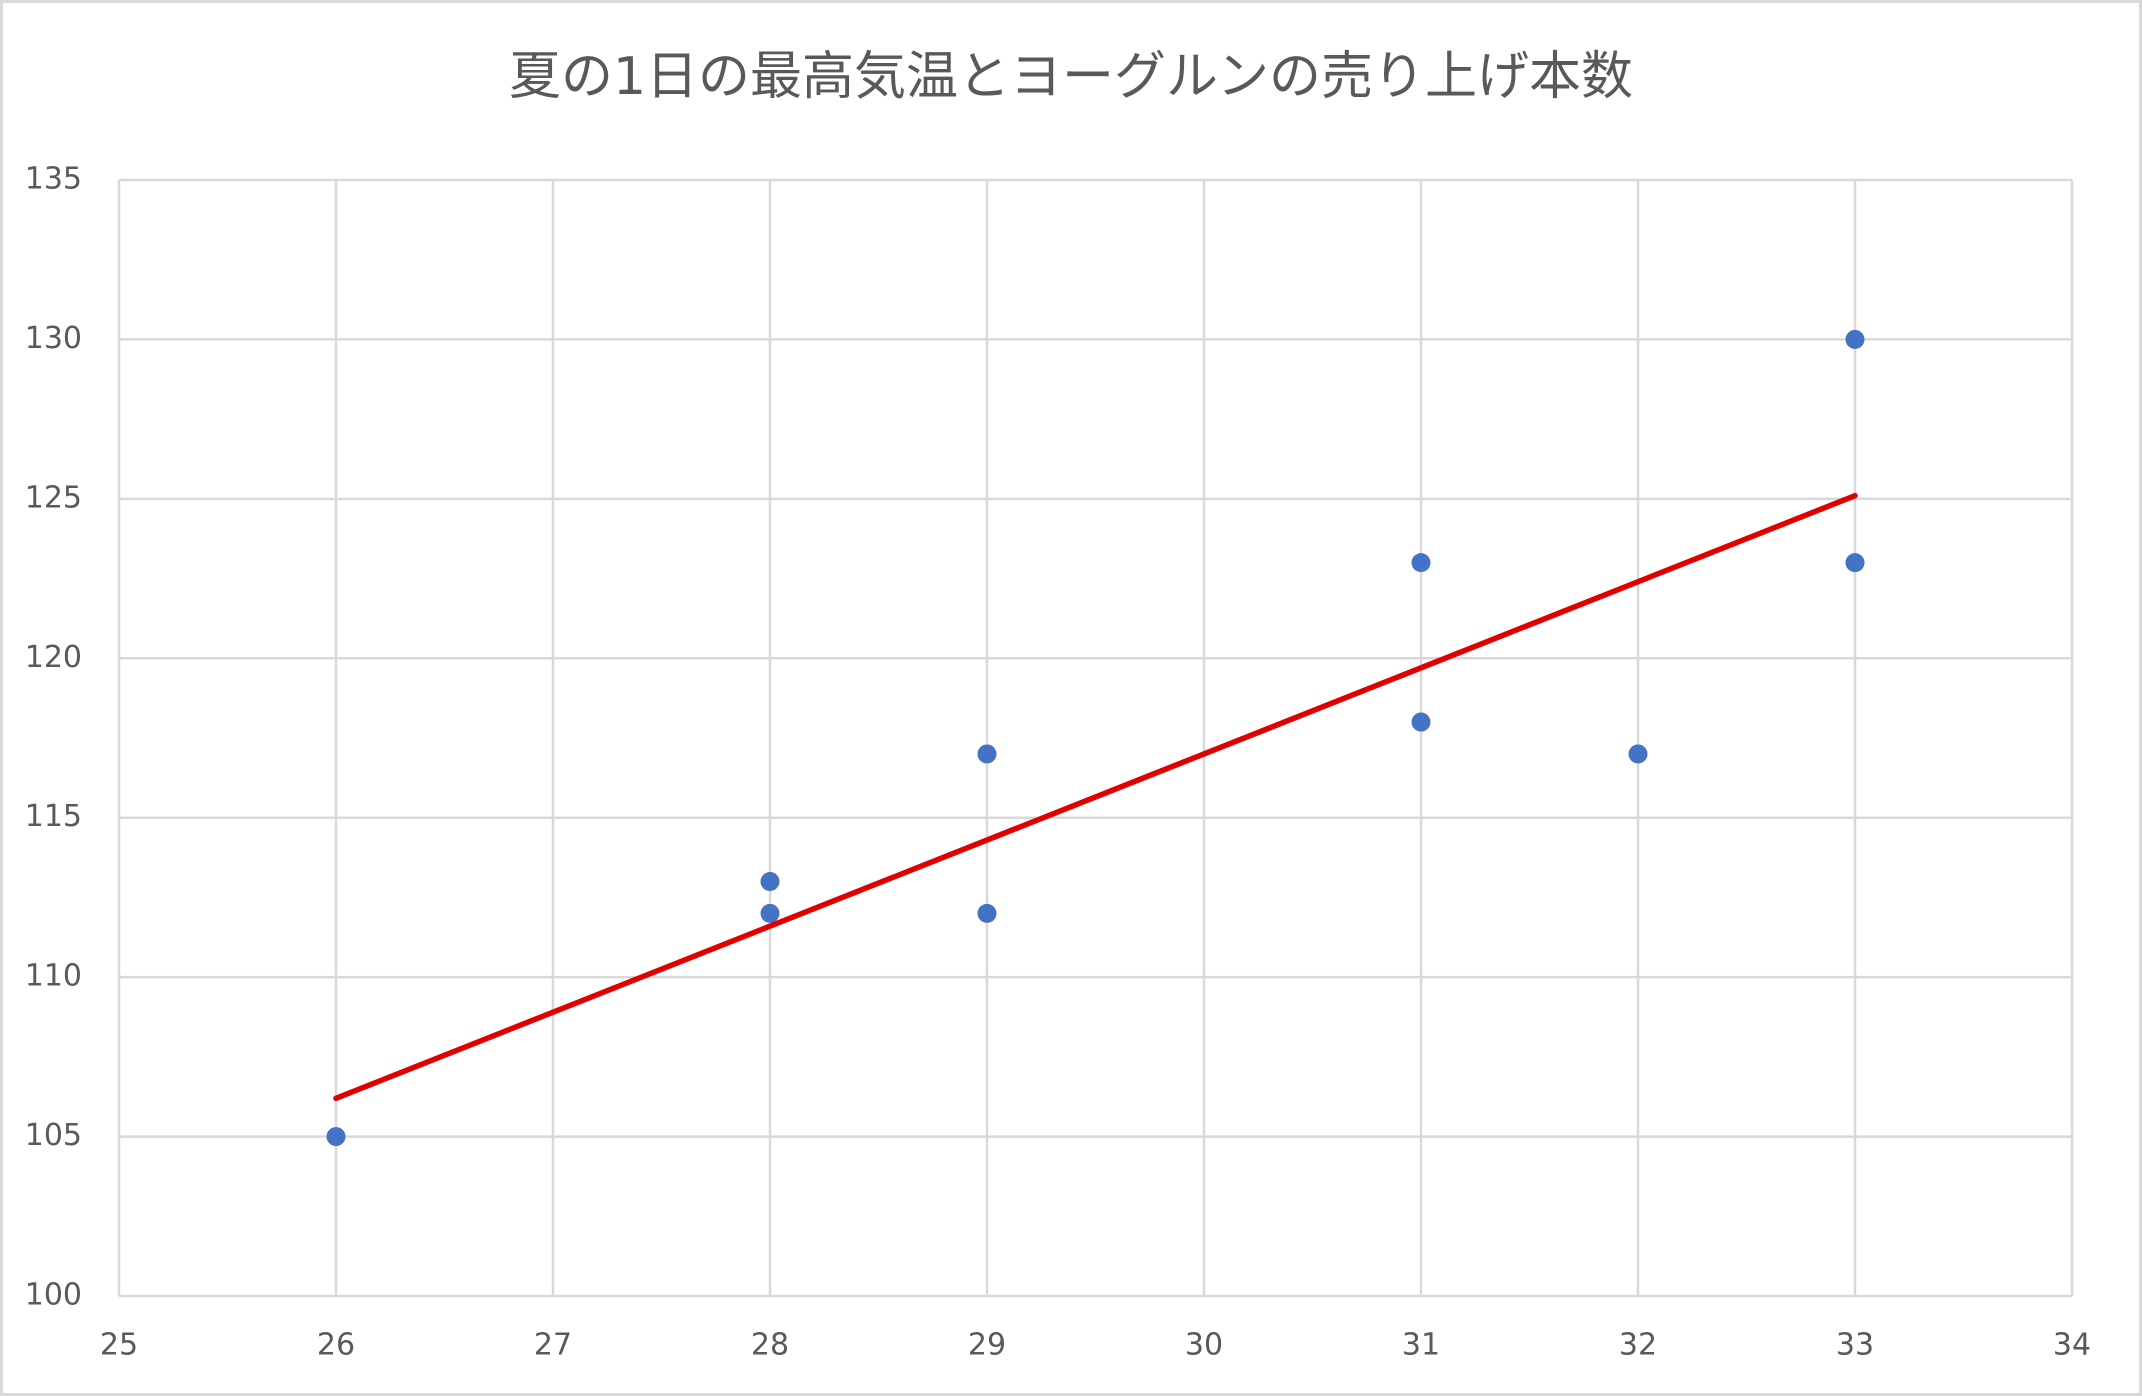  Describe the element at coordinates (53, 1295) in the screenshot. I see `y-tick-label: 100` at that location.